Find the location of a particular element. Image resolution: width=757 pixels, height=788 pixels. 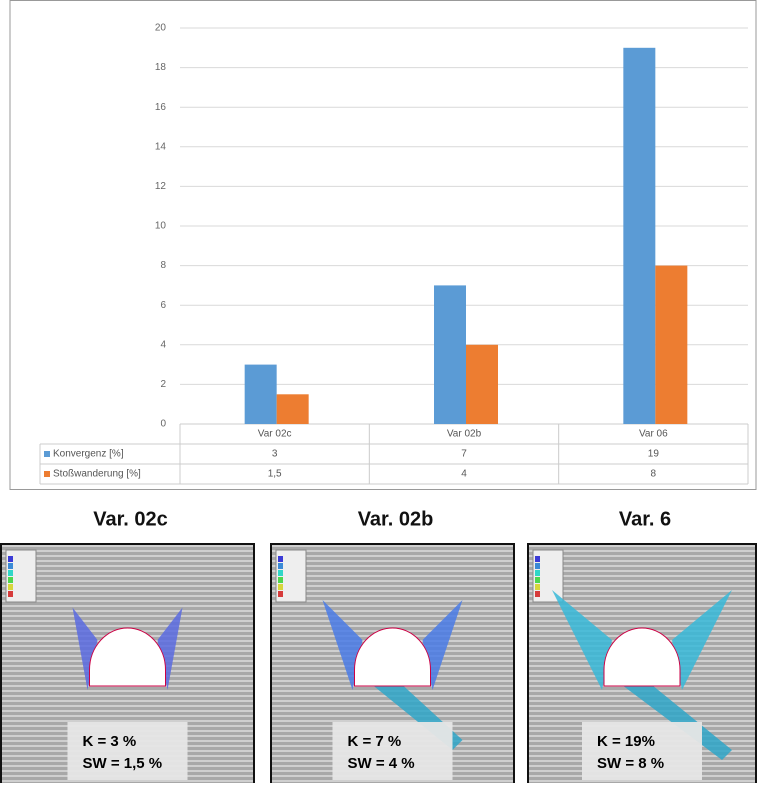

y-tick-label: 16 is located at coordinates (161, 107).